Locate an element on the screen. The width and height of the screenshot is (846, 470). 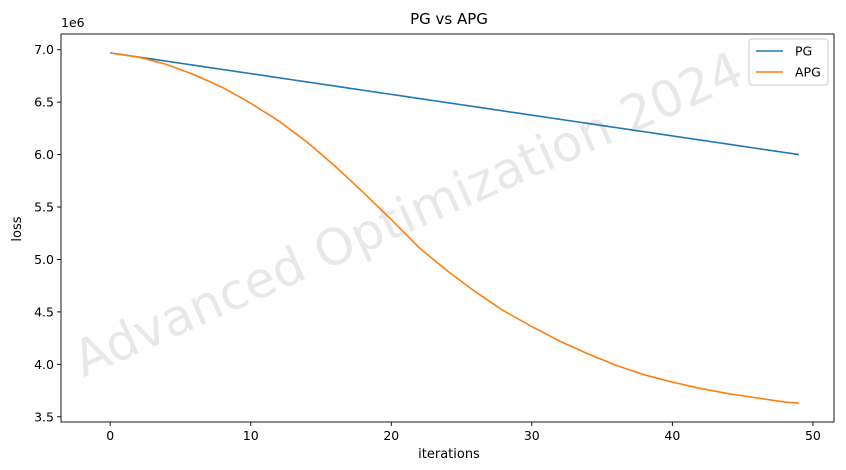
y-axis-label: loss is located at coordinates (17, 228).